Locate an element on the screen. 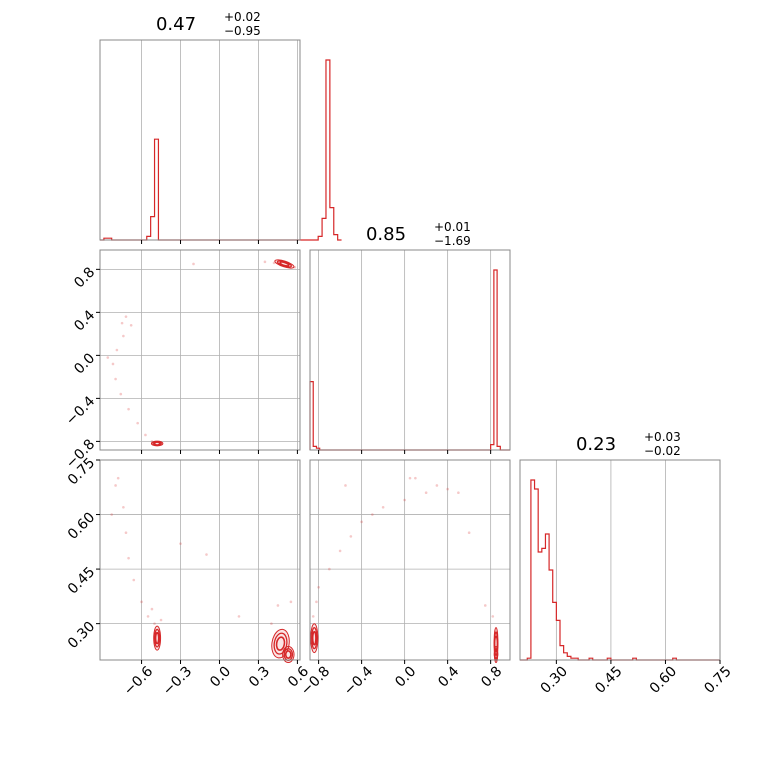 Image resolution: width=760 pixels, height=760 pixels. title-plus: +0.01 is located at coordinates (452, 227).